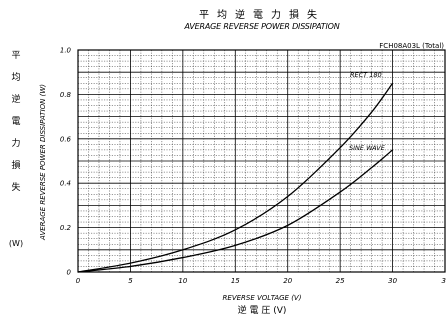 The height and width of the screenshot is (320, 447). Describe the element at coordinates (366, 75) in the screenshot. I see `curve-label-rect180: RECT 180` at that location.